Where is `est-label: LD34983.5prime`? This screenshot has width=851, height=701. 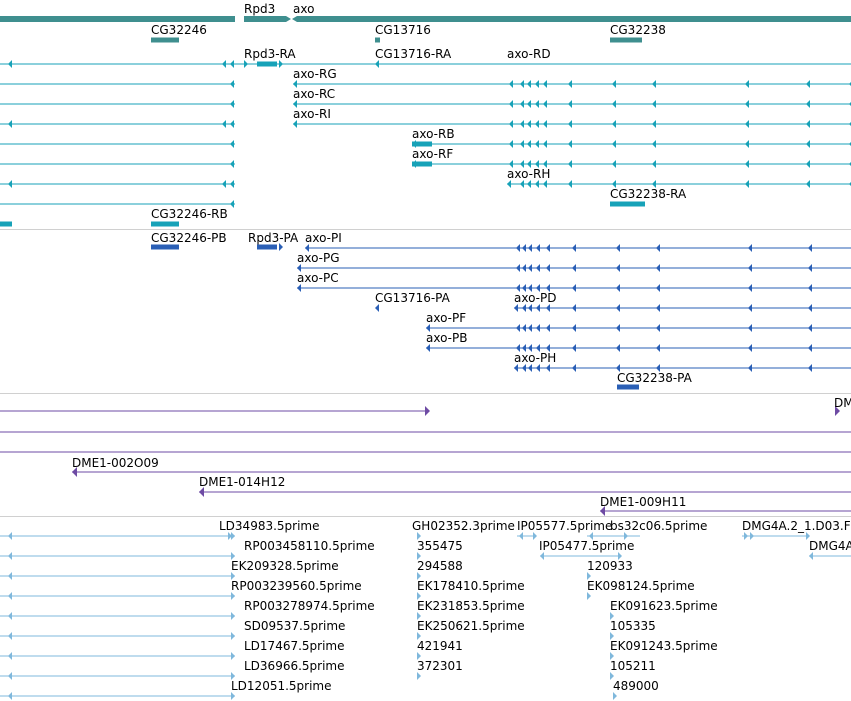
est-label: LD34983.5prime is located at coordinates (269, 526).